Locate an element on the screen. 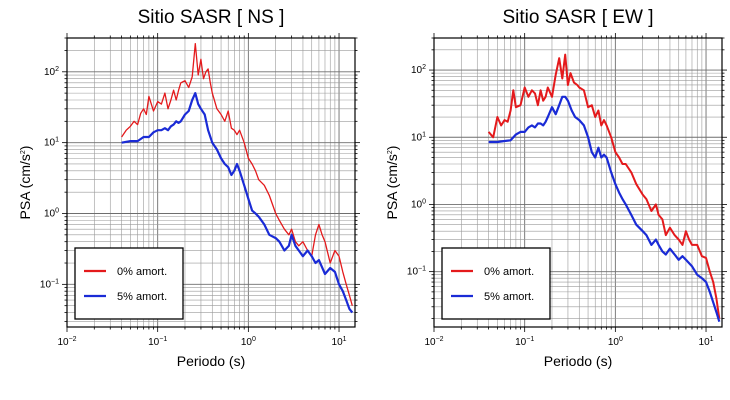  chart-title: Sitio SASR [ EW ] is located at coordinates (578, 17).